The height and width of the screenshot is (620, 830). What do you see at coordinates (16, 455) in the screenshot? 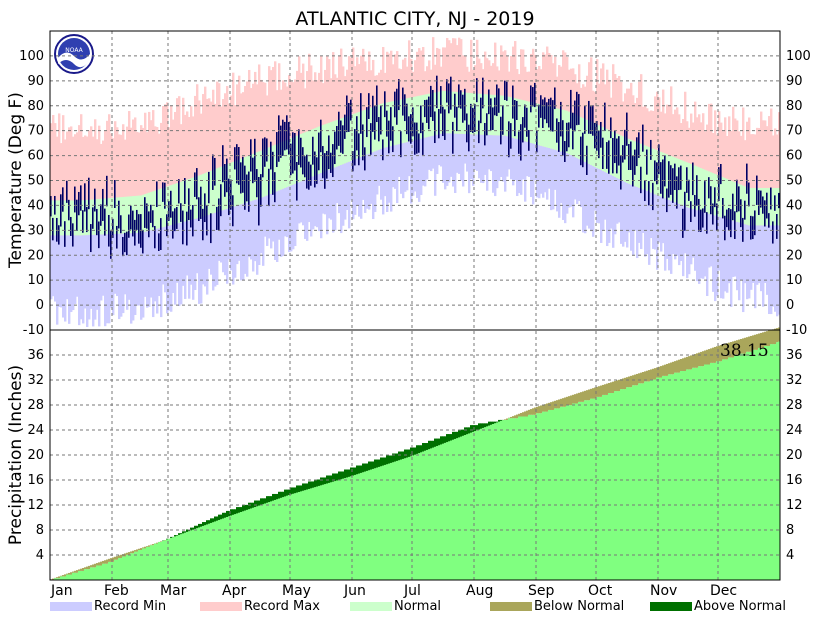
I see `precipitation-axis-label: Precipitation (Inches)` at bounding box center [16, 455].